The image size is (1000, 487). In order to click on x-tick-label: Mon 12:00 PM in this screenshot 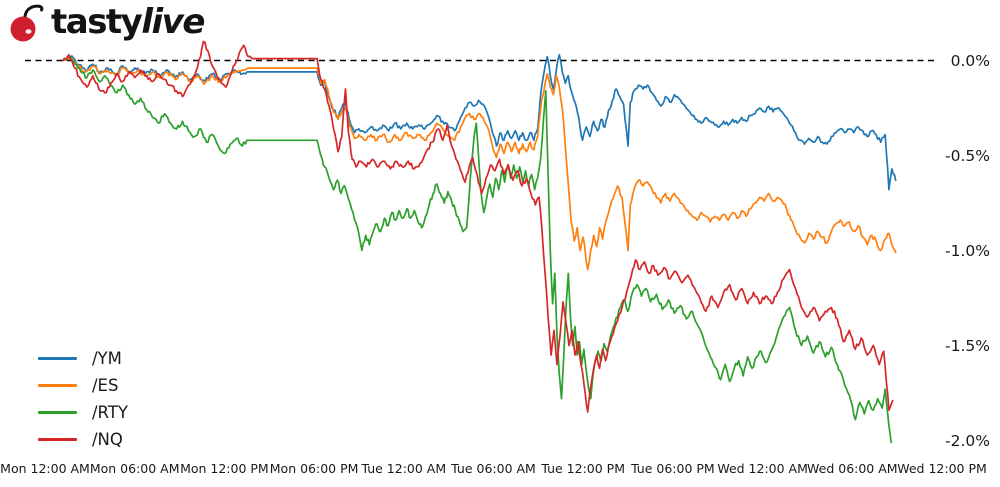, I will do `click(224, 468)`.